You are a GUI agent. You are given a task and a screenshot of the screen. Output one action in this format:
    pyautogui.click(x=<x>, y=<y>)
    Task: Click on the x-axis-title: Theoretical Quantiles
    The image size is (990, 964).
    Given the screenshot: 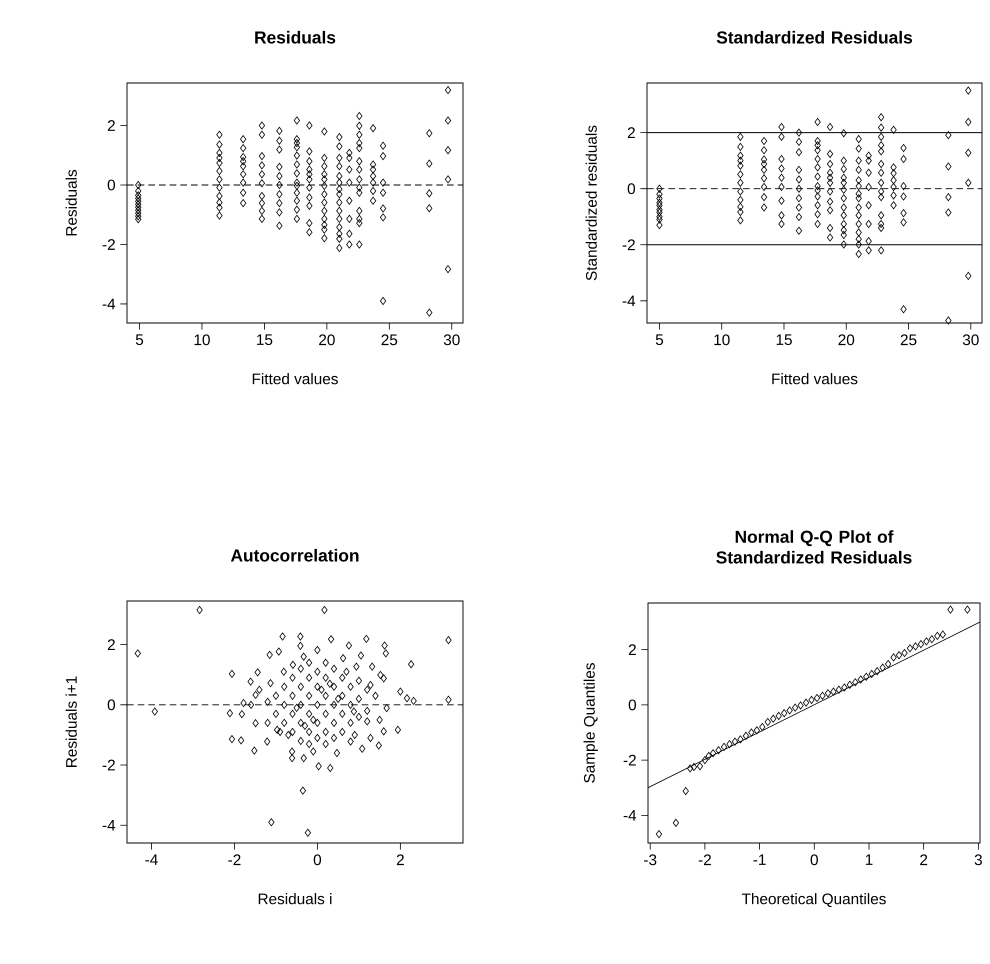 What is the action you would take?
    pyautogui.click(x=814, y=900)
    